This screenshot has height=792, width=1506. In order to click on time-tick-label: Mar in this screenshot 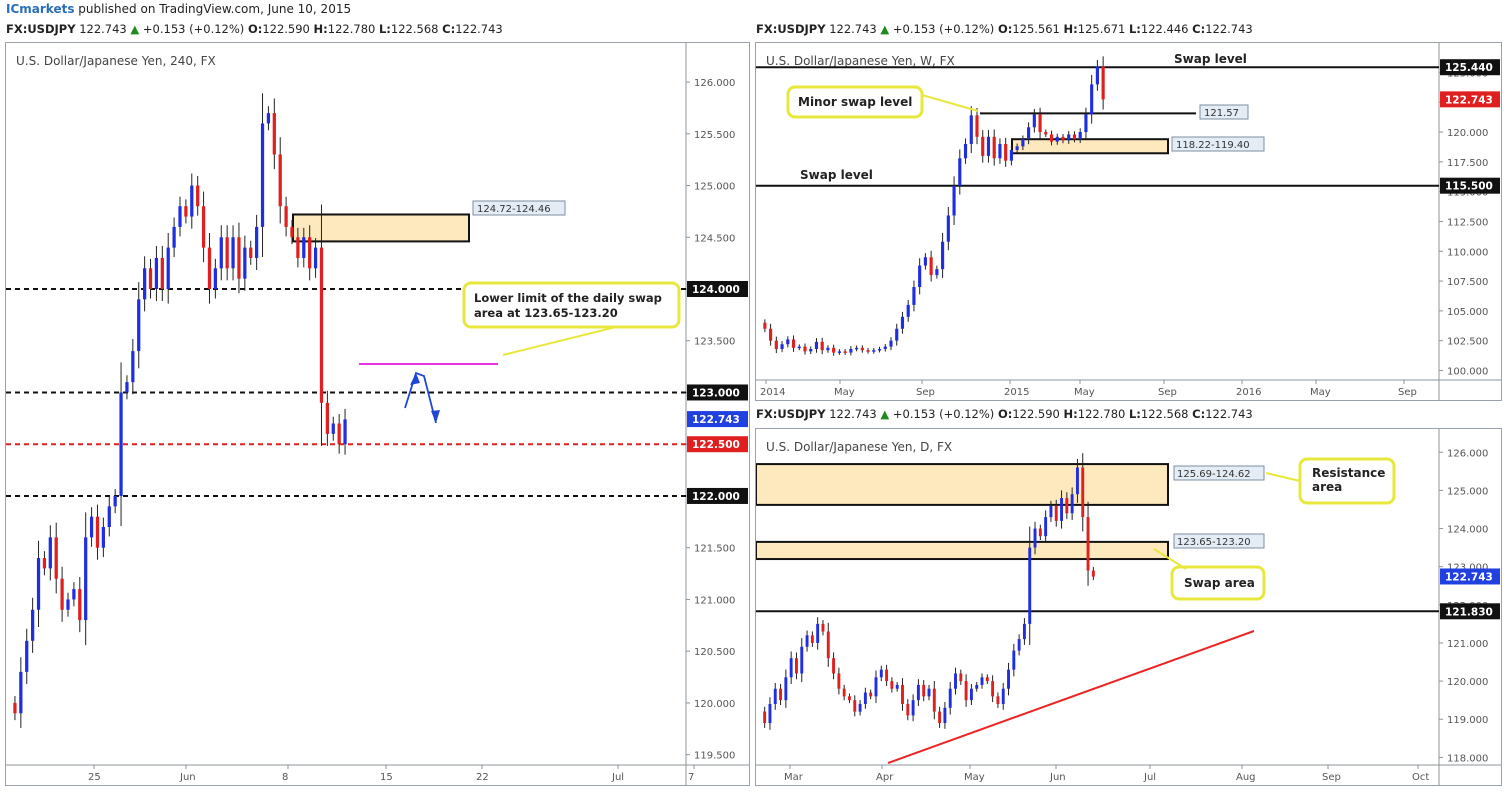, I will do `click(794, 777)`.